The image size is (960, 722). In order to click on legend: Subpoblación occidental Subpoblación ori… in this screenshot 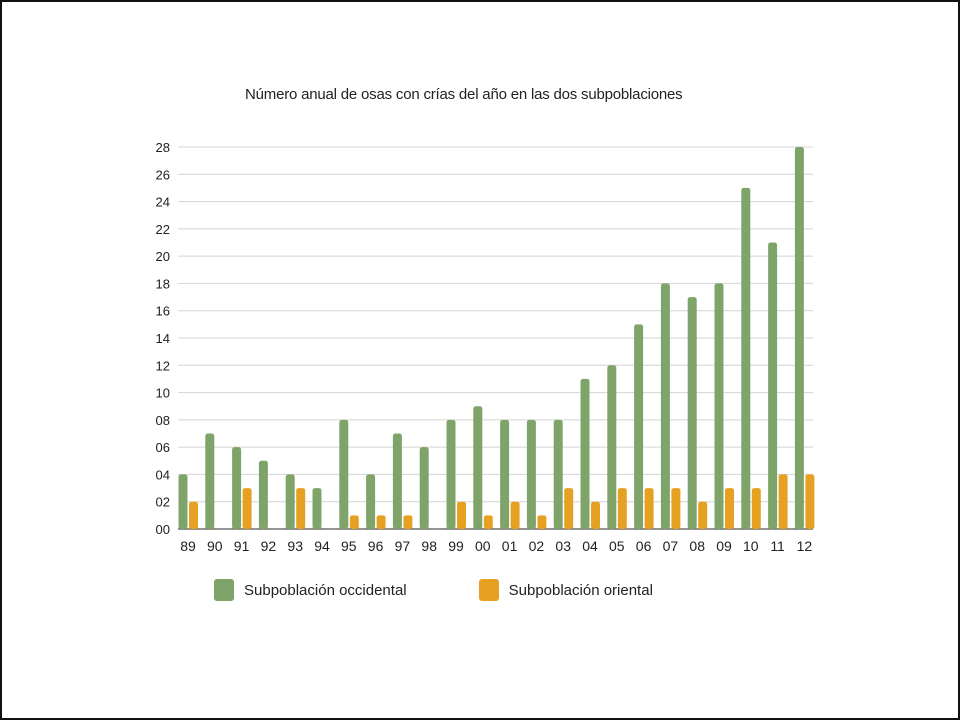, I will do `click(433, 590)`.